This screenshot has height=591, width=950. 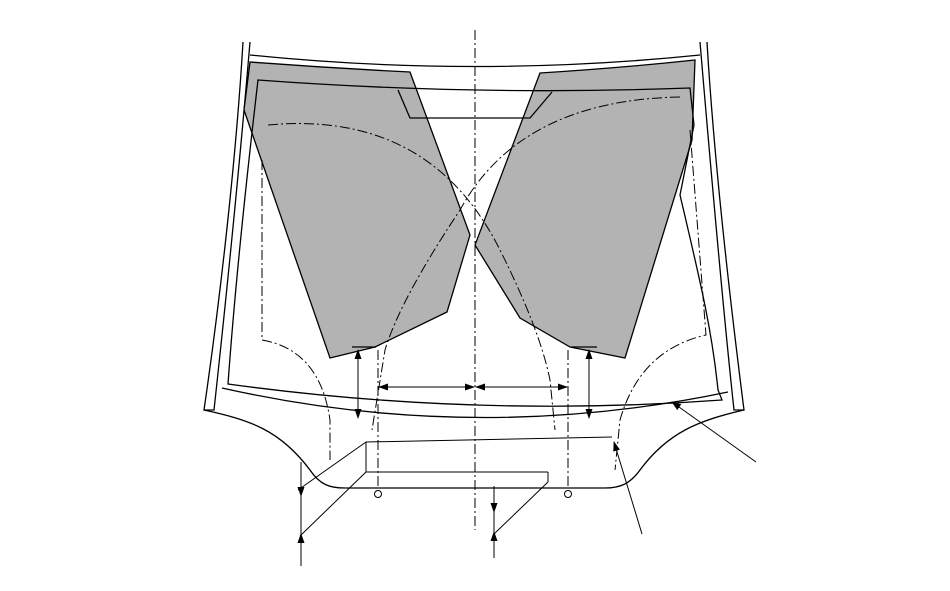 What do you see at coordinates (628, 488) in the screenshot?
I see `leader-line-plane` at bounding box center [628, 488].